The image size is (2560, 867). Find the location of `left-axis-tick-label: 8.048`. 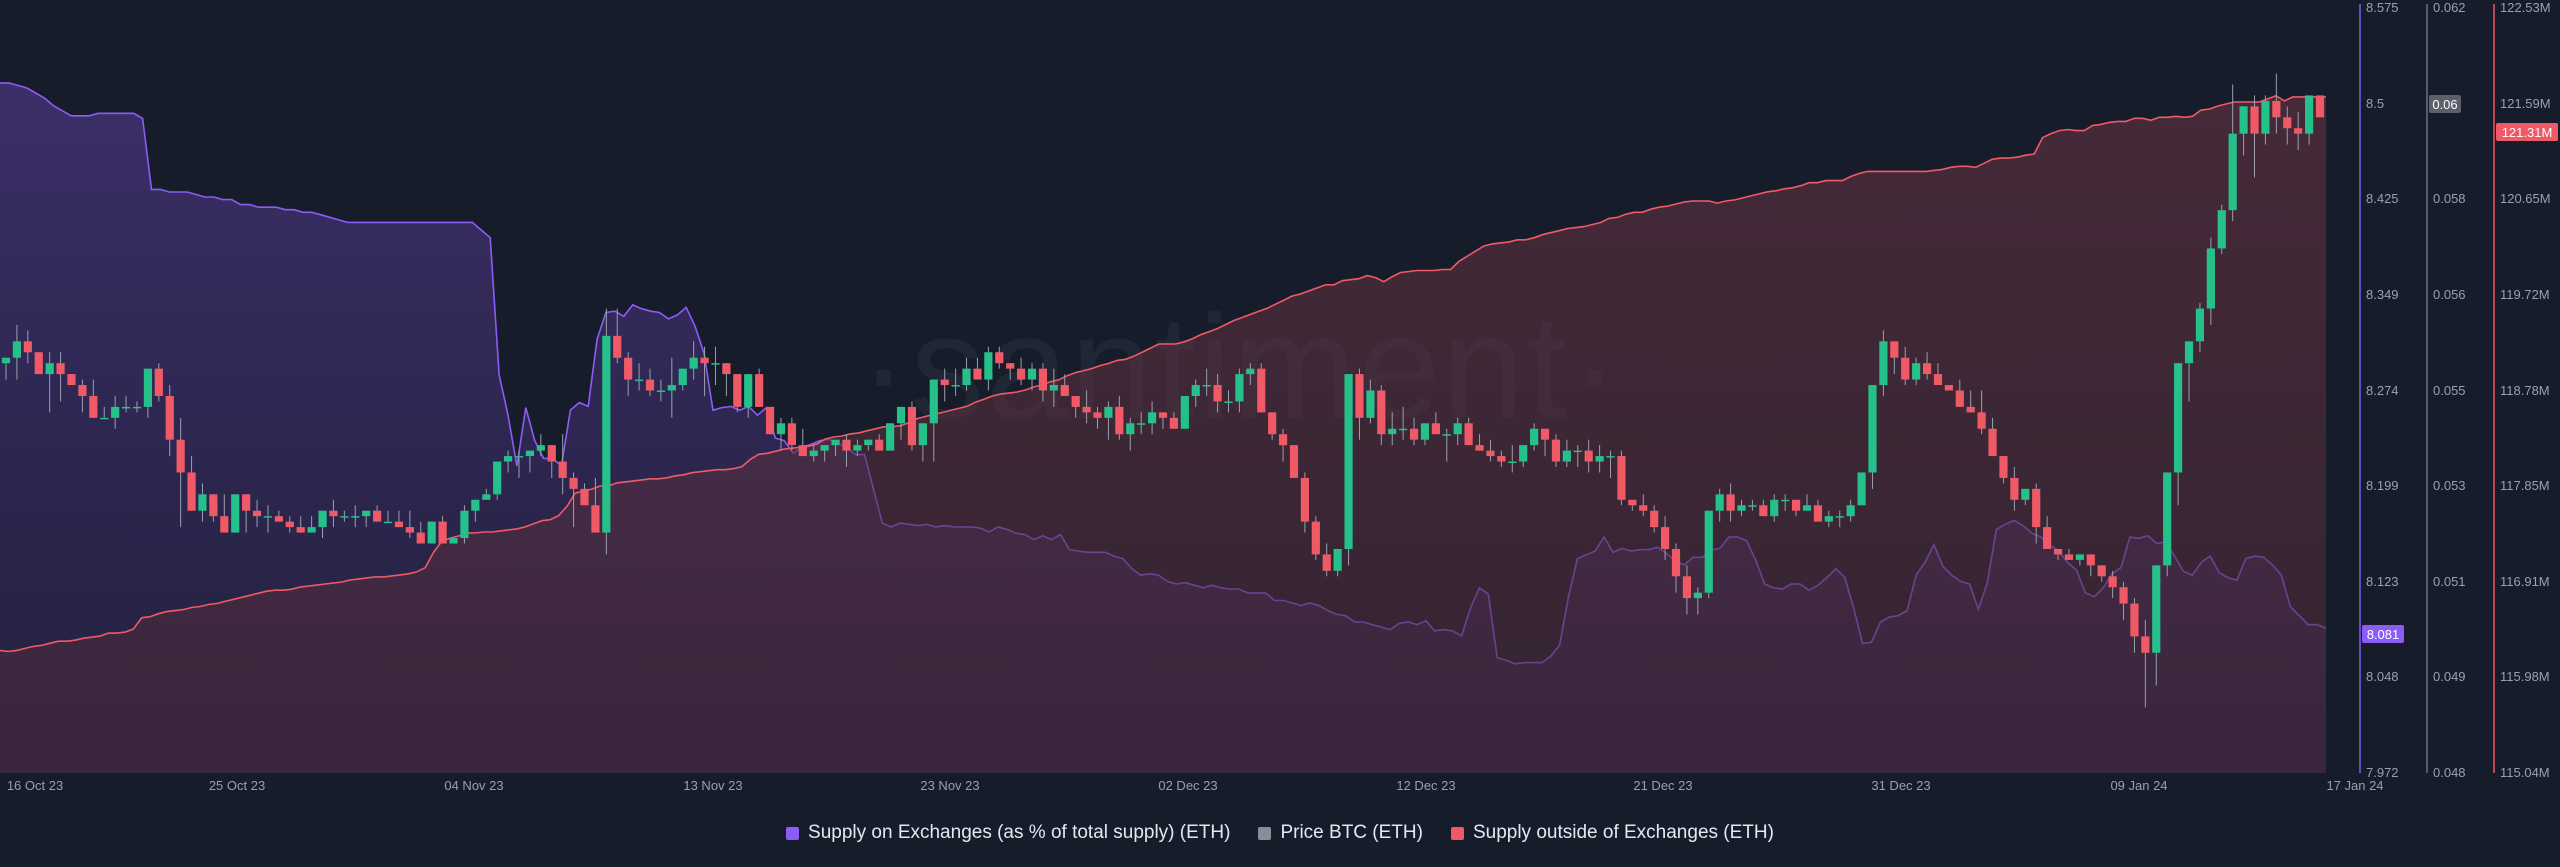

left-axis-tick-label: 8.048 is located at coordinates (2382, 676).